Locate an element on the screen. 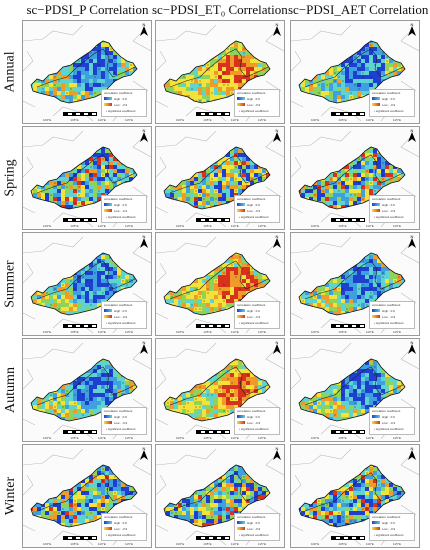  column-title-et0: sc−PDSI_ET₀ Correlation is located at coordinates (220, 9).